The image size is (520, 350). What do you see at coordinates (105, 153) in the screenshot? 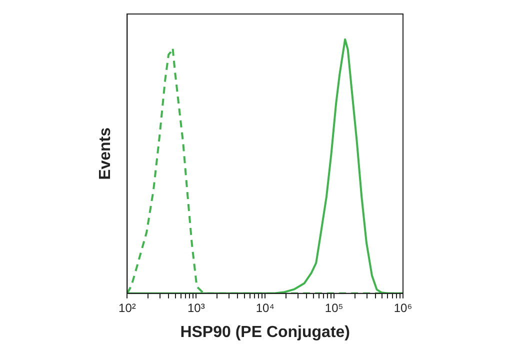
I see `y-axis-title: Events` at bounding box center [105, 153].